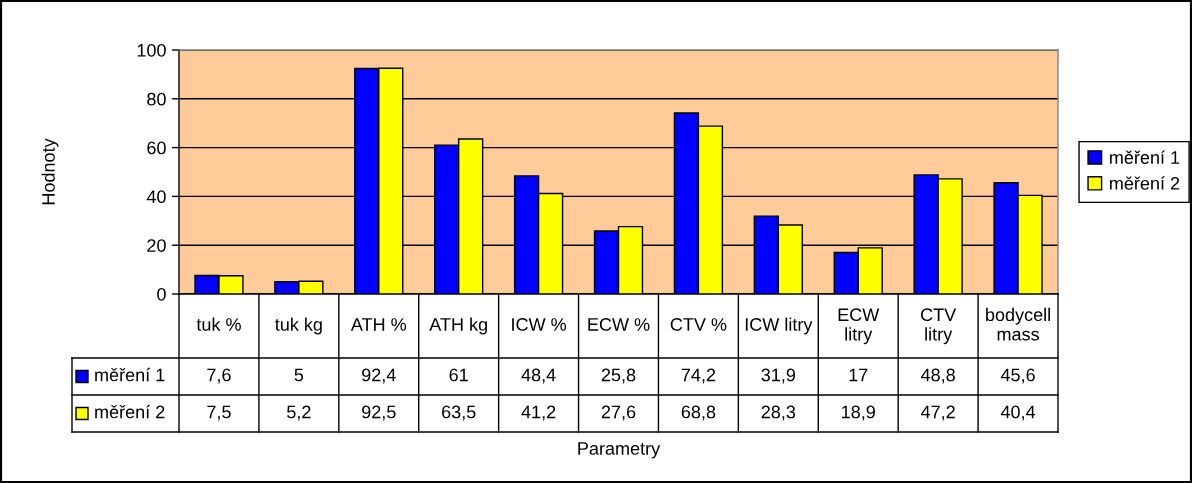 This screenshot has width=1192, height=483. What do you see at coordinates (130, 374) in the screenshot?
I see `legend-label: měření 1` at bounding box center [130, 374].